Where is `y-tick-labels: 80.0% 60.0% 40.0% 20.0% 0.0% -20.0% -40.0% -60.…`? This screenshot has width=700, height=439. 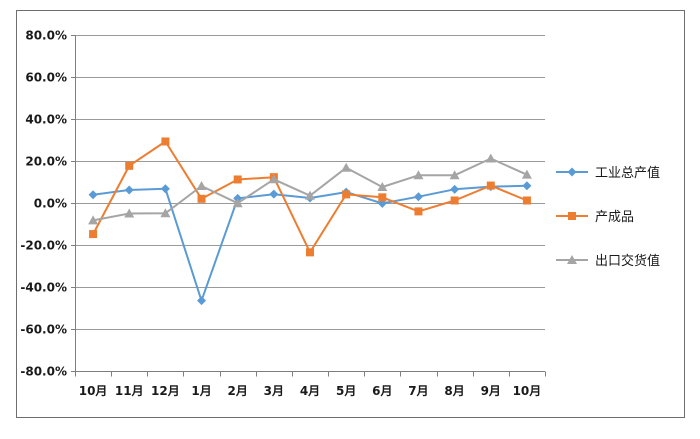
y-tick-labels: 80.0% 60.0% 40.0% 20.0% 0.0% -20.0% -40.0% -60.… is located at coordinates (43, 204).